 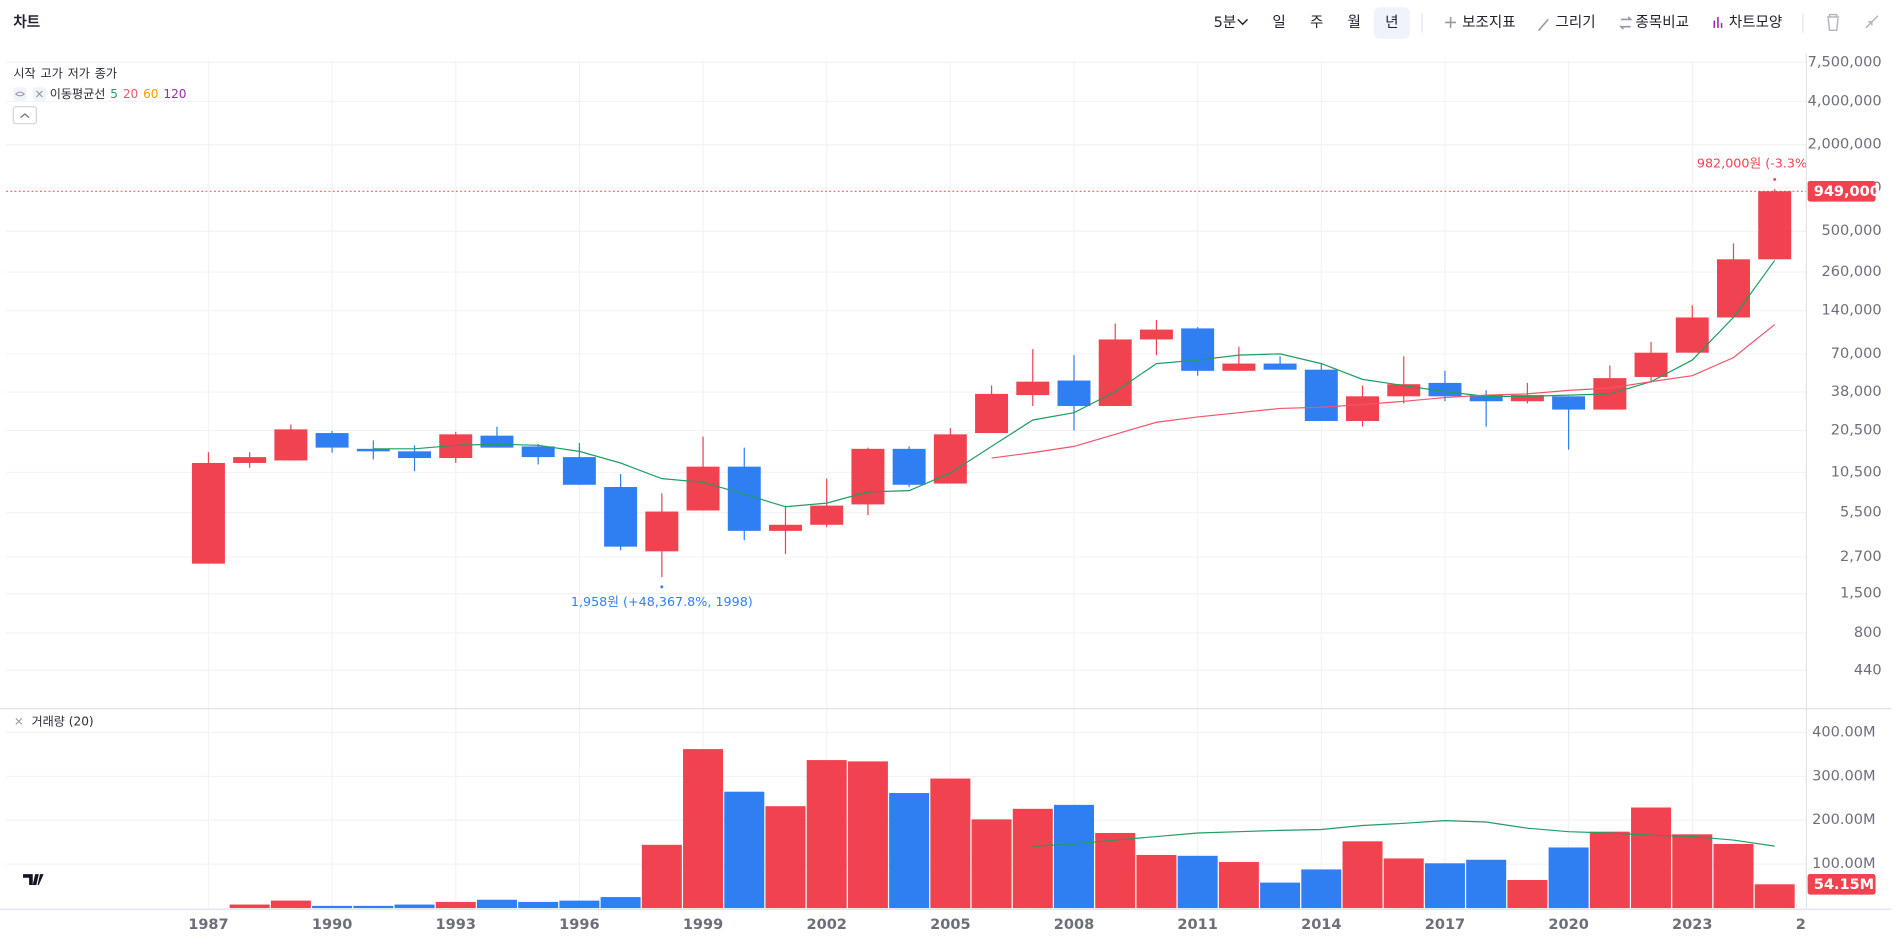 What do you see at coordinates (1575, 22) in the screenshot?
I see `tool-button: 그리기` at bounding box center [1575, 22].